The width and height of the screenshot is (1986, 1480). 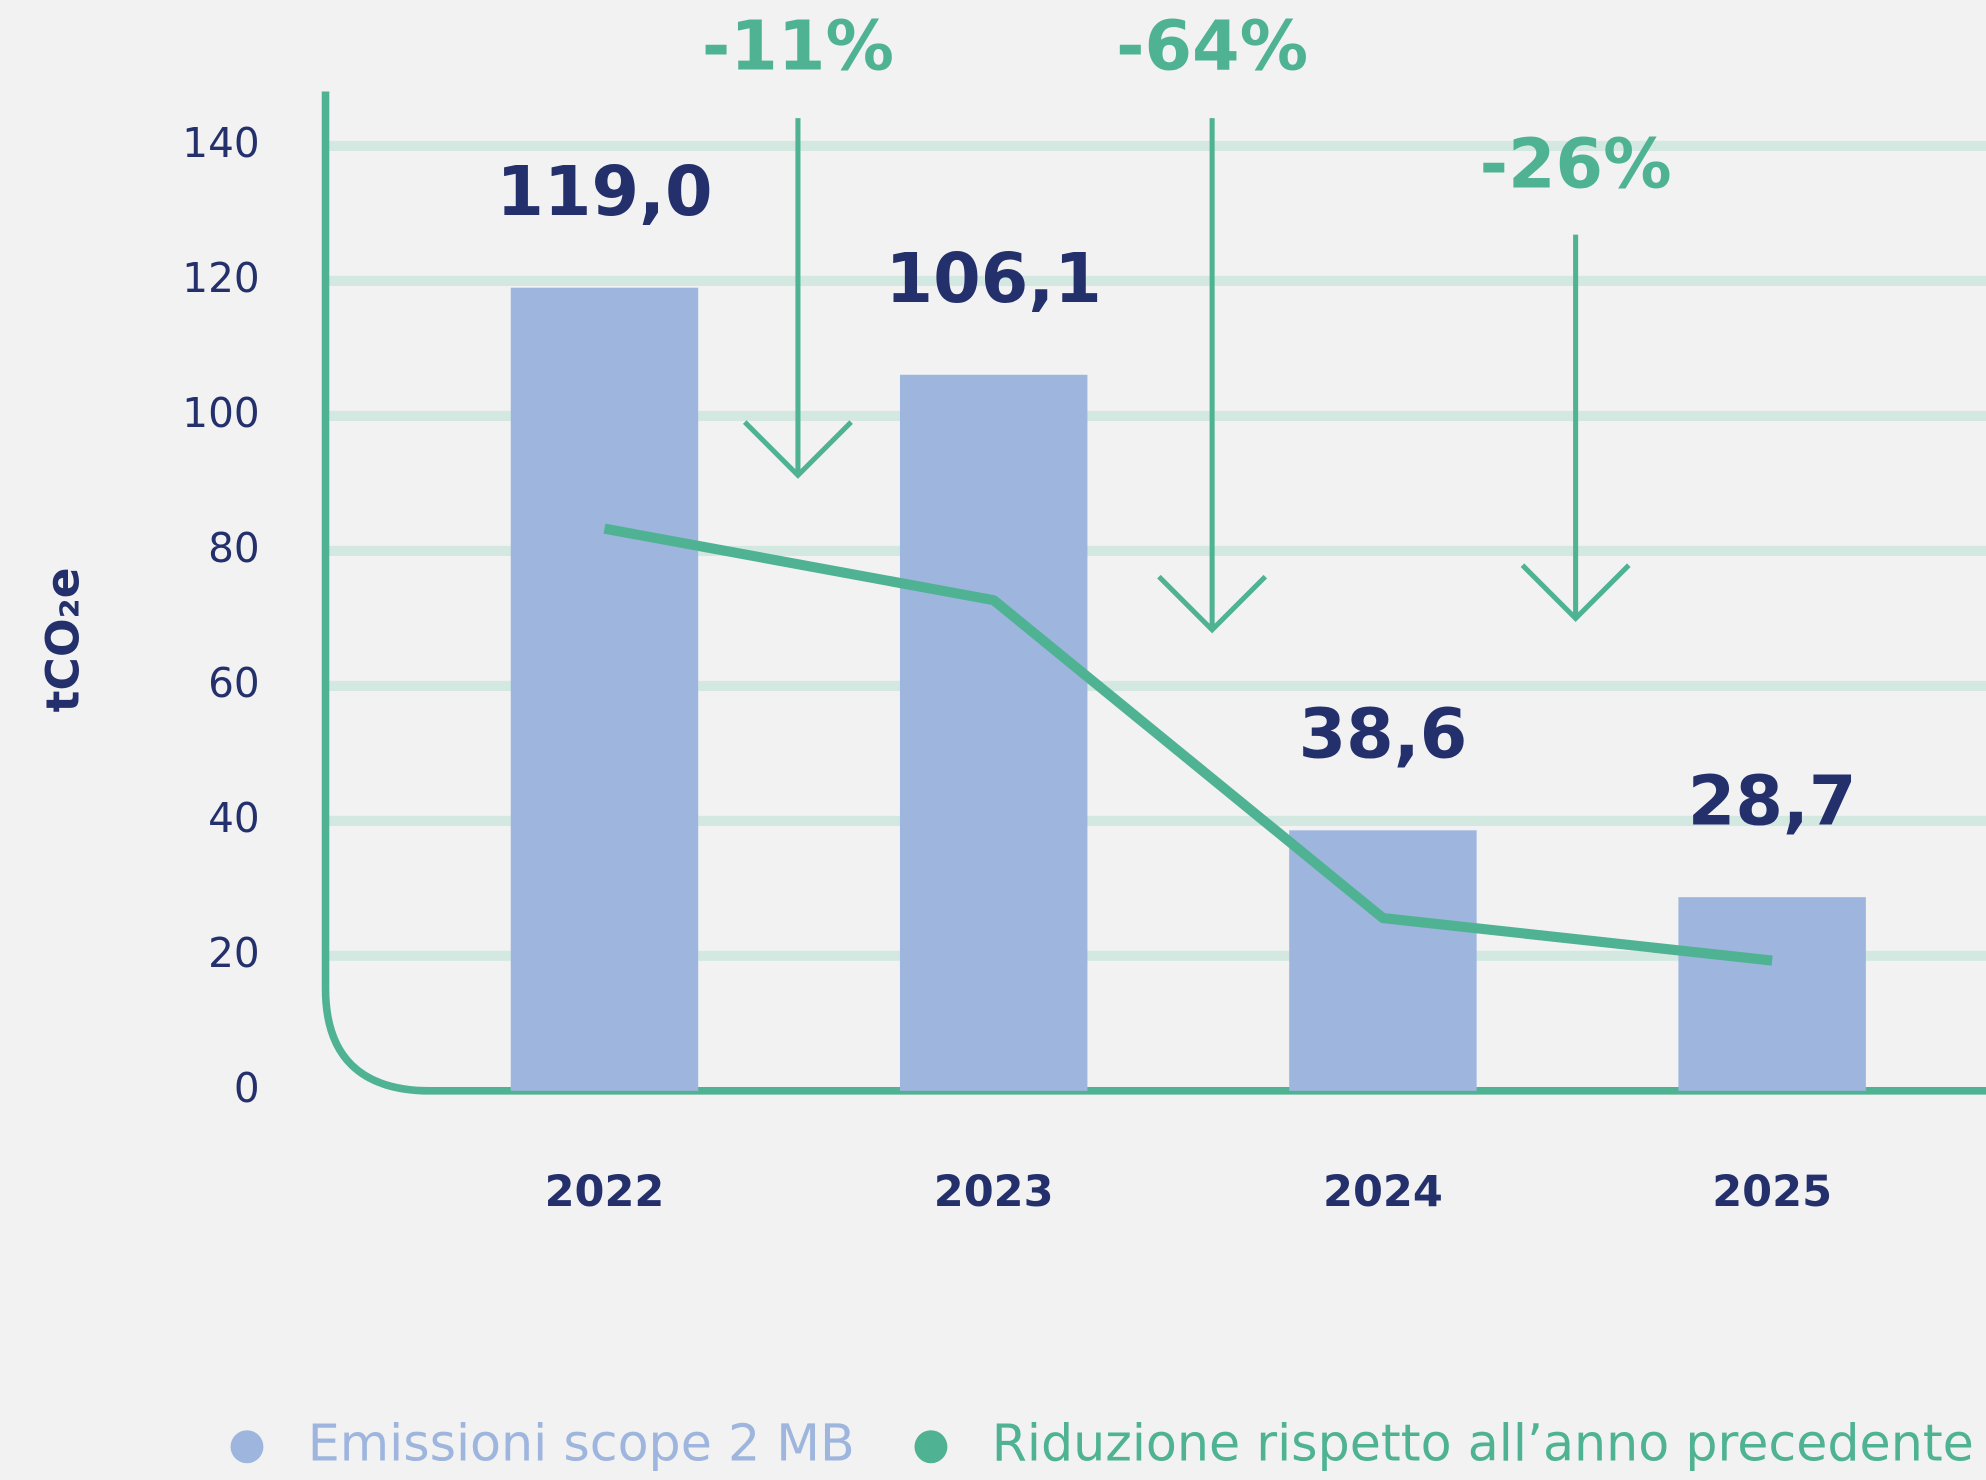 I want to click on annotation: -11%, so click(x=798, y=47).